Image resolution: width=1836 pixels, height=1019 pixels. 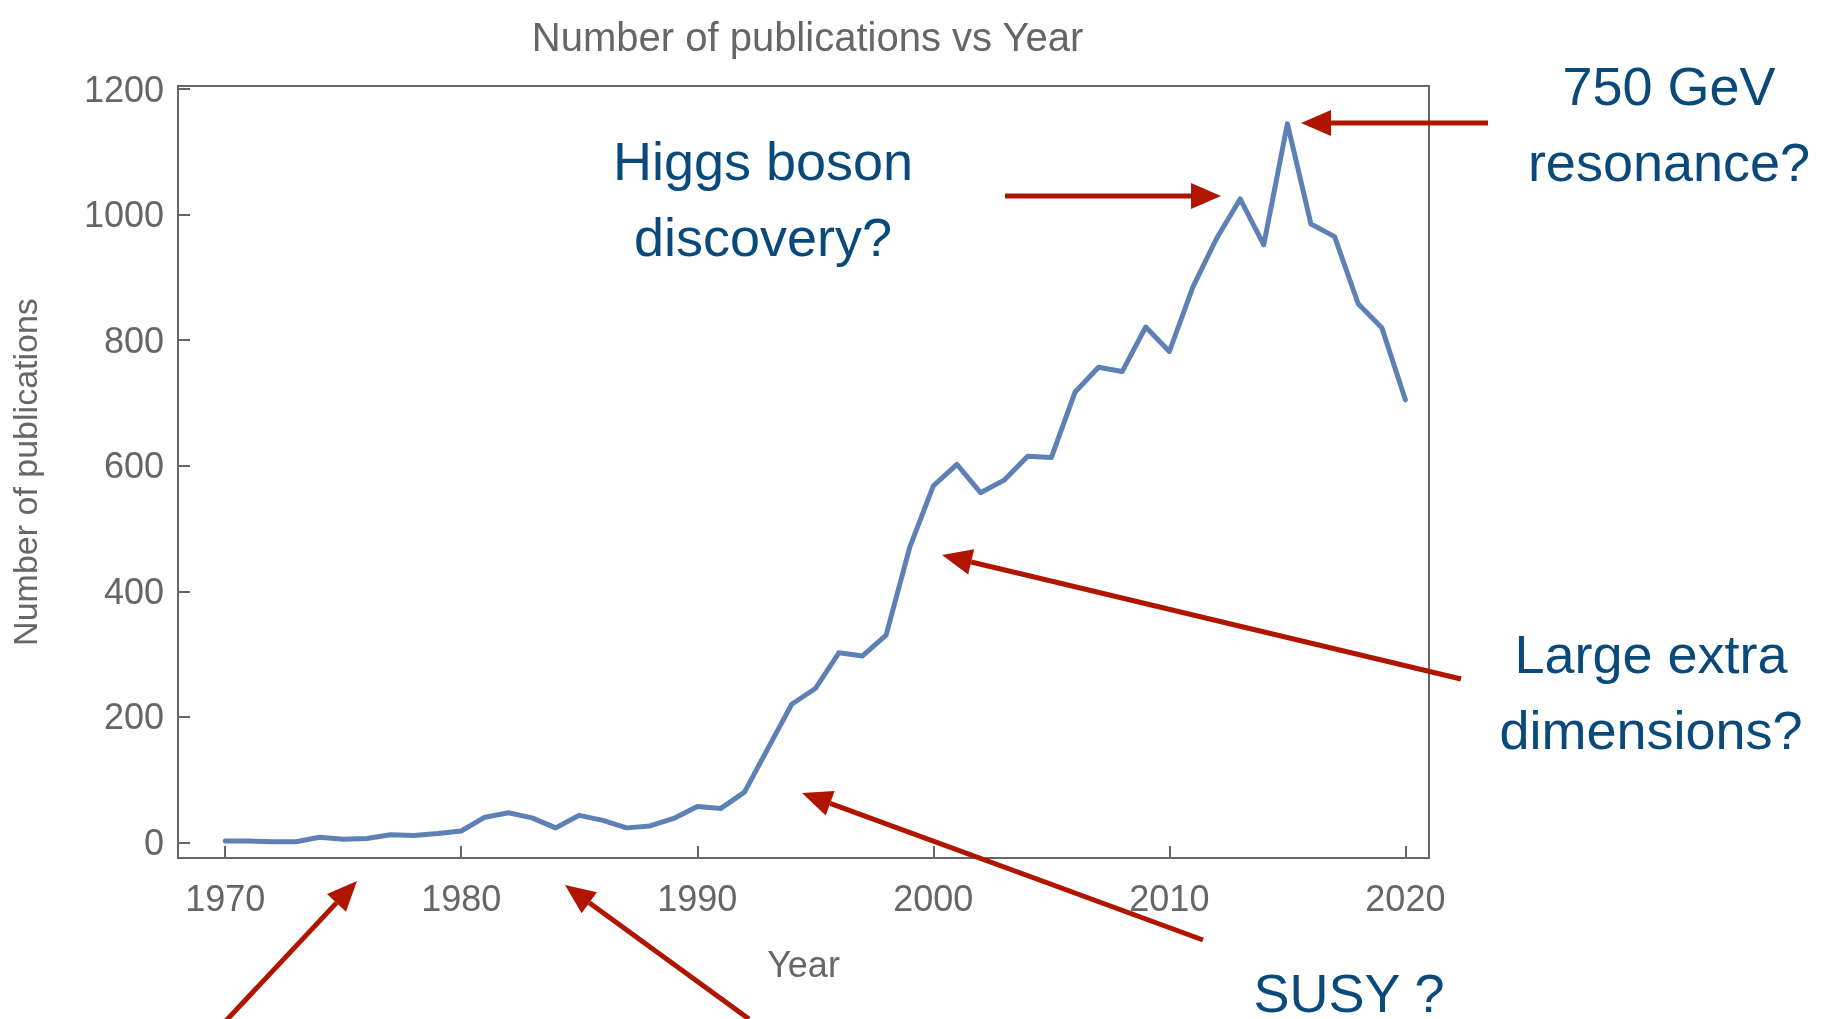 What do you see at coordinates (1349, 990) in the screenshot?
I see `text: SUSY ?` at bounding box center [1349, 990].